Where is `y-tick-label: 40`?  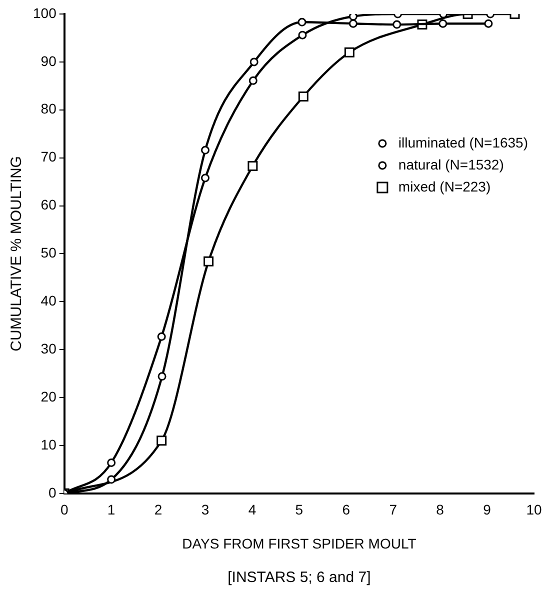 y-tick-label: 40 is located at coordinates (48, 300).